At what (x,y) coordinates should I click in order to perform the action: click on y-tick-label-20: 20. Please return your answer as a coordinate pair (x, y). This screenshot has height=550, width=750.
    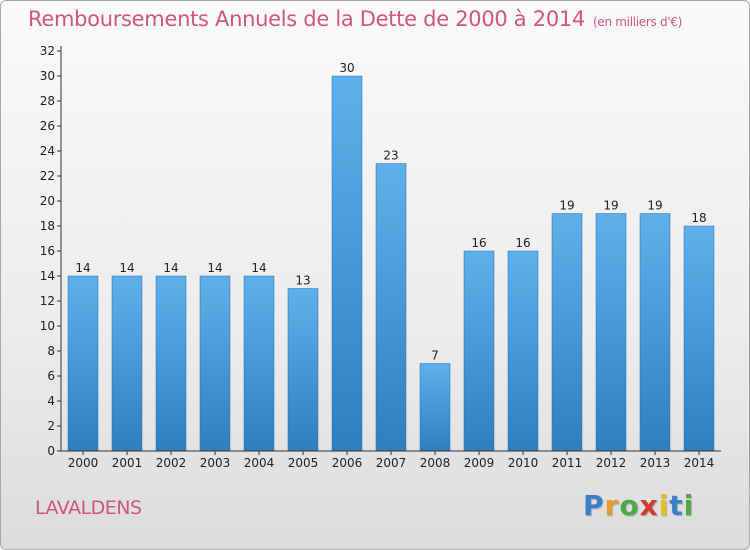
    Looking at the image, I should click on (47, 201).